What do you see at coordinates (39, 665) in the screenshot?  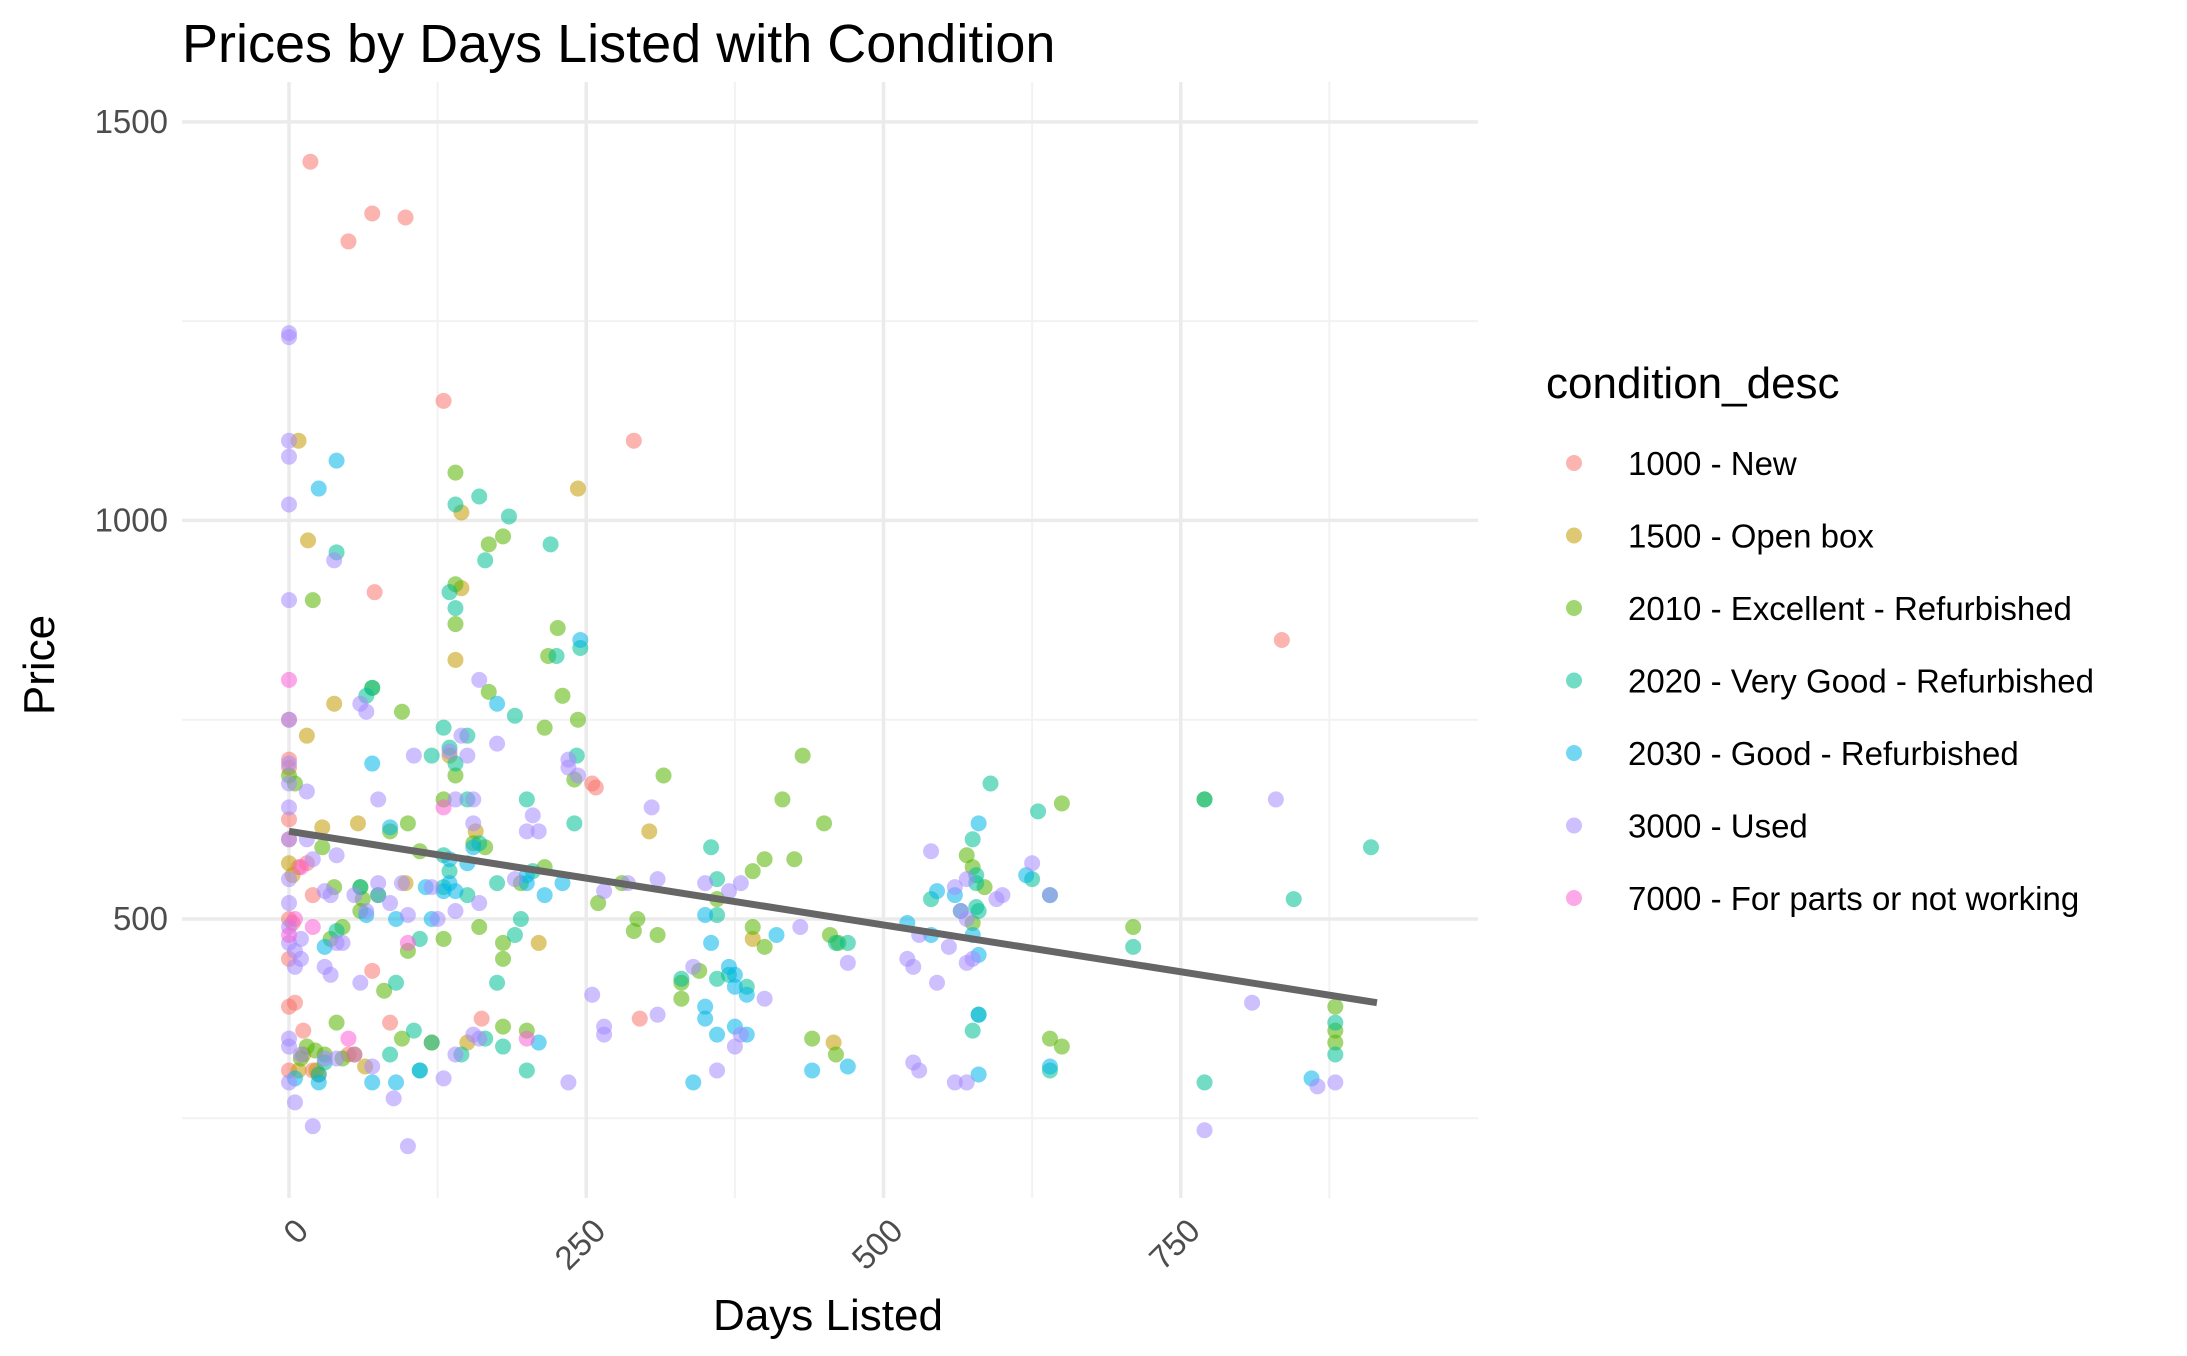 I see `y-axis-title: Price` at bounding box center [39, 665].